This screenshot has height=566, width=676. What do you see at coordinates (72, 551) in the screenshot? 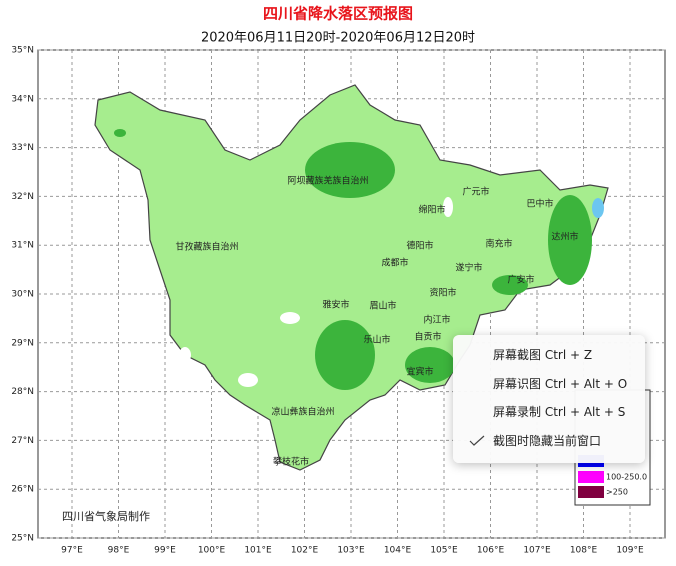
I see `lon-label: 97°E` at bounding box center [72, 551].